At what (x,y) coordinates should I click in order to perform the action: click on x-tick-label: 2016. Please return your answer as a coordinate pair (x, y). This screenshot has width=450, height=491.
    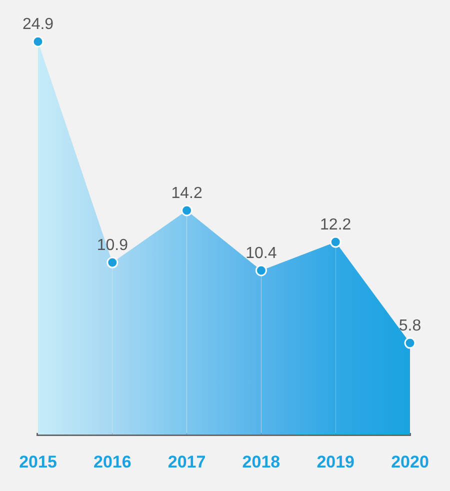
    Looking at the image, I should click on (112, 462).